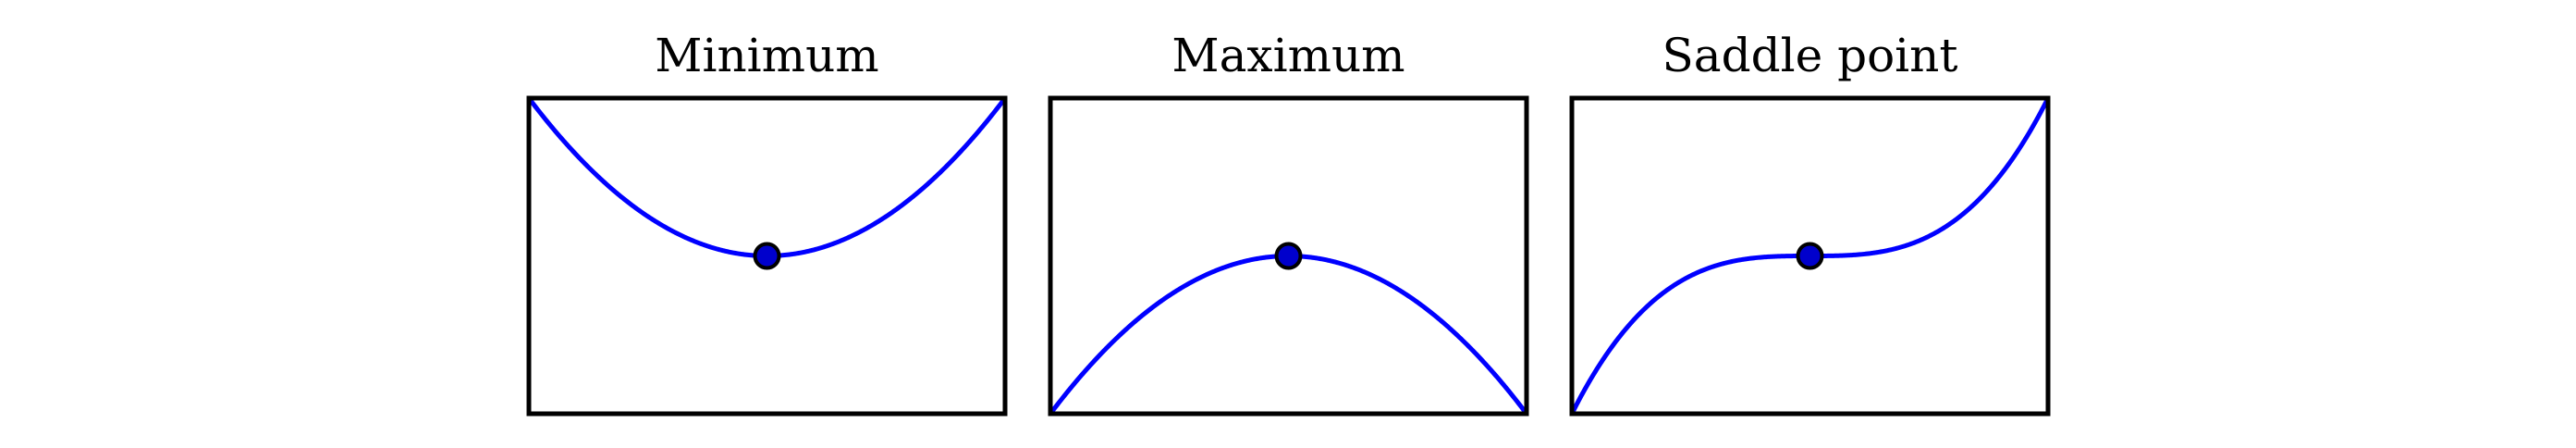 This screenshot has height=448, width=2576. Describe the element at coordinates (1810, 55) in the screenshot. I see `panel-title: Saddle point` at that location.